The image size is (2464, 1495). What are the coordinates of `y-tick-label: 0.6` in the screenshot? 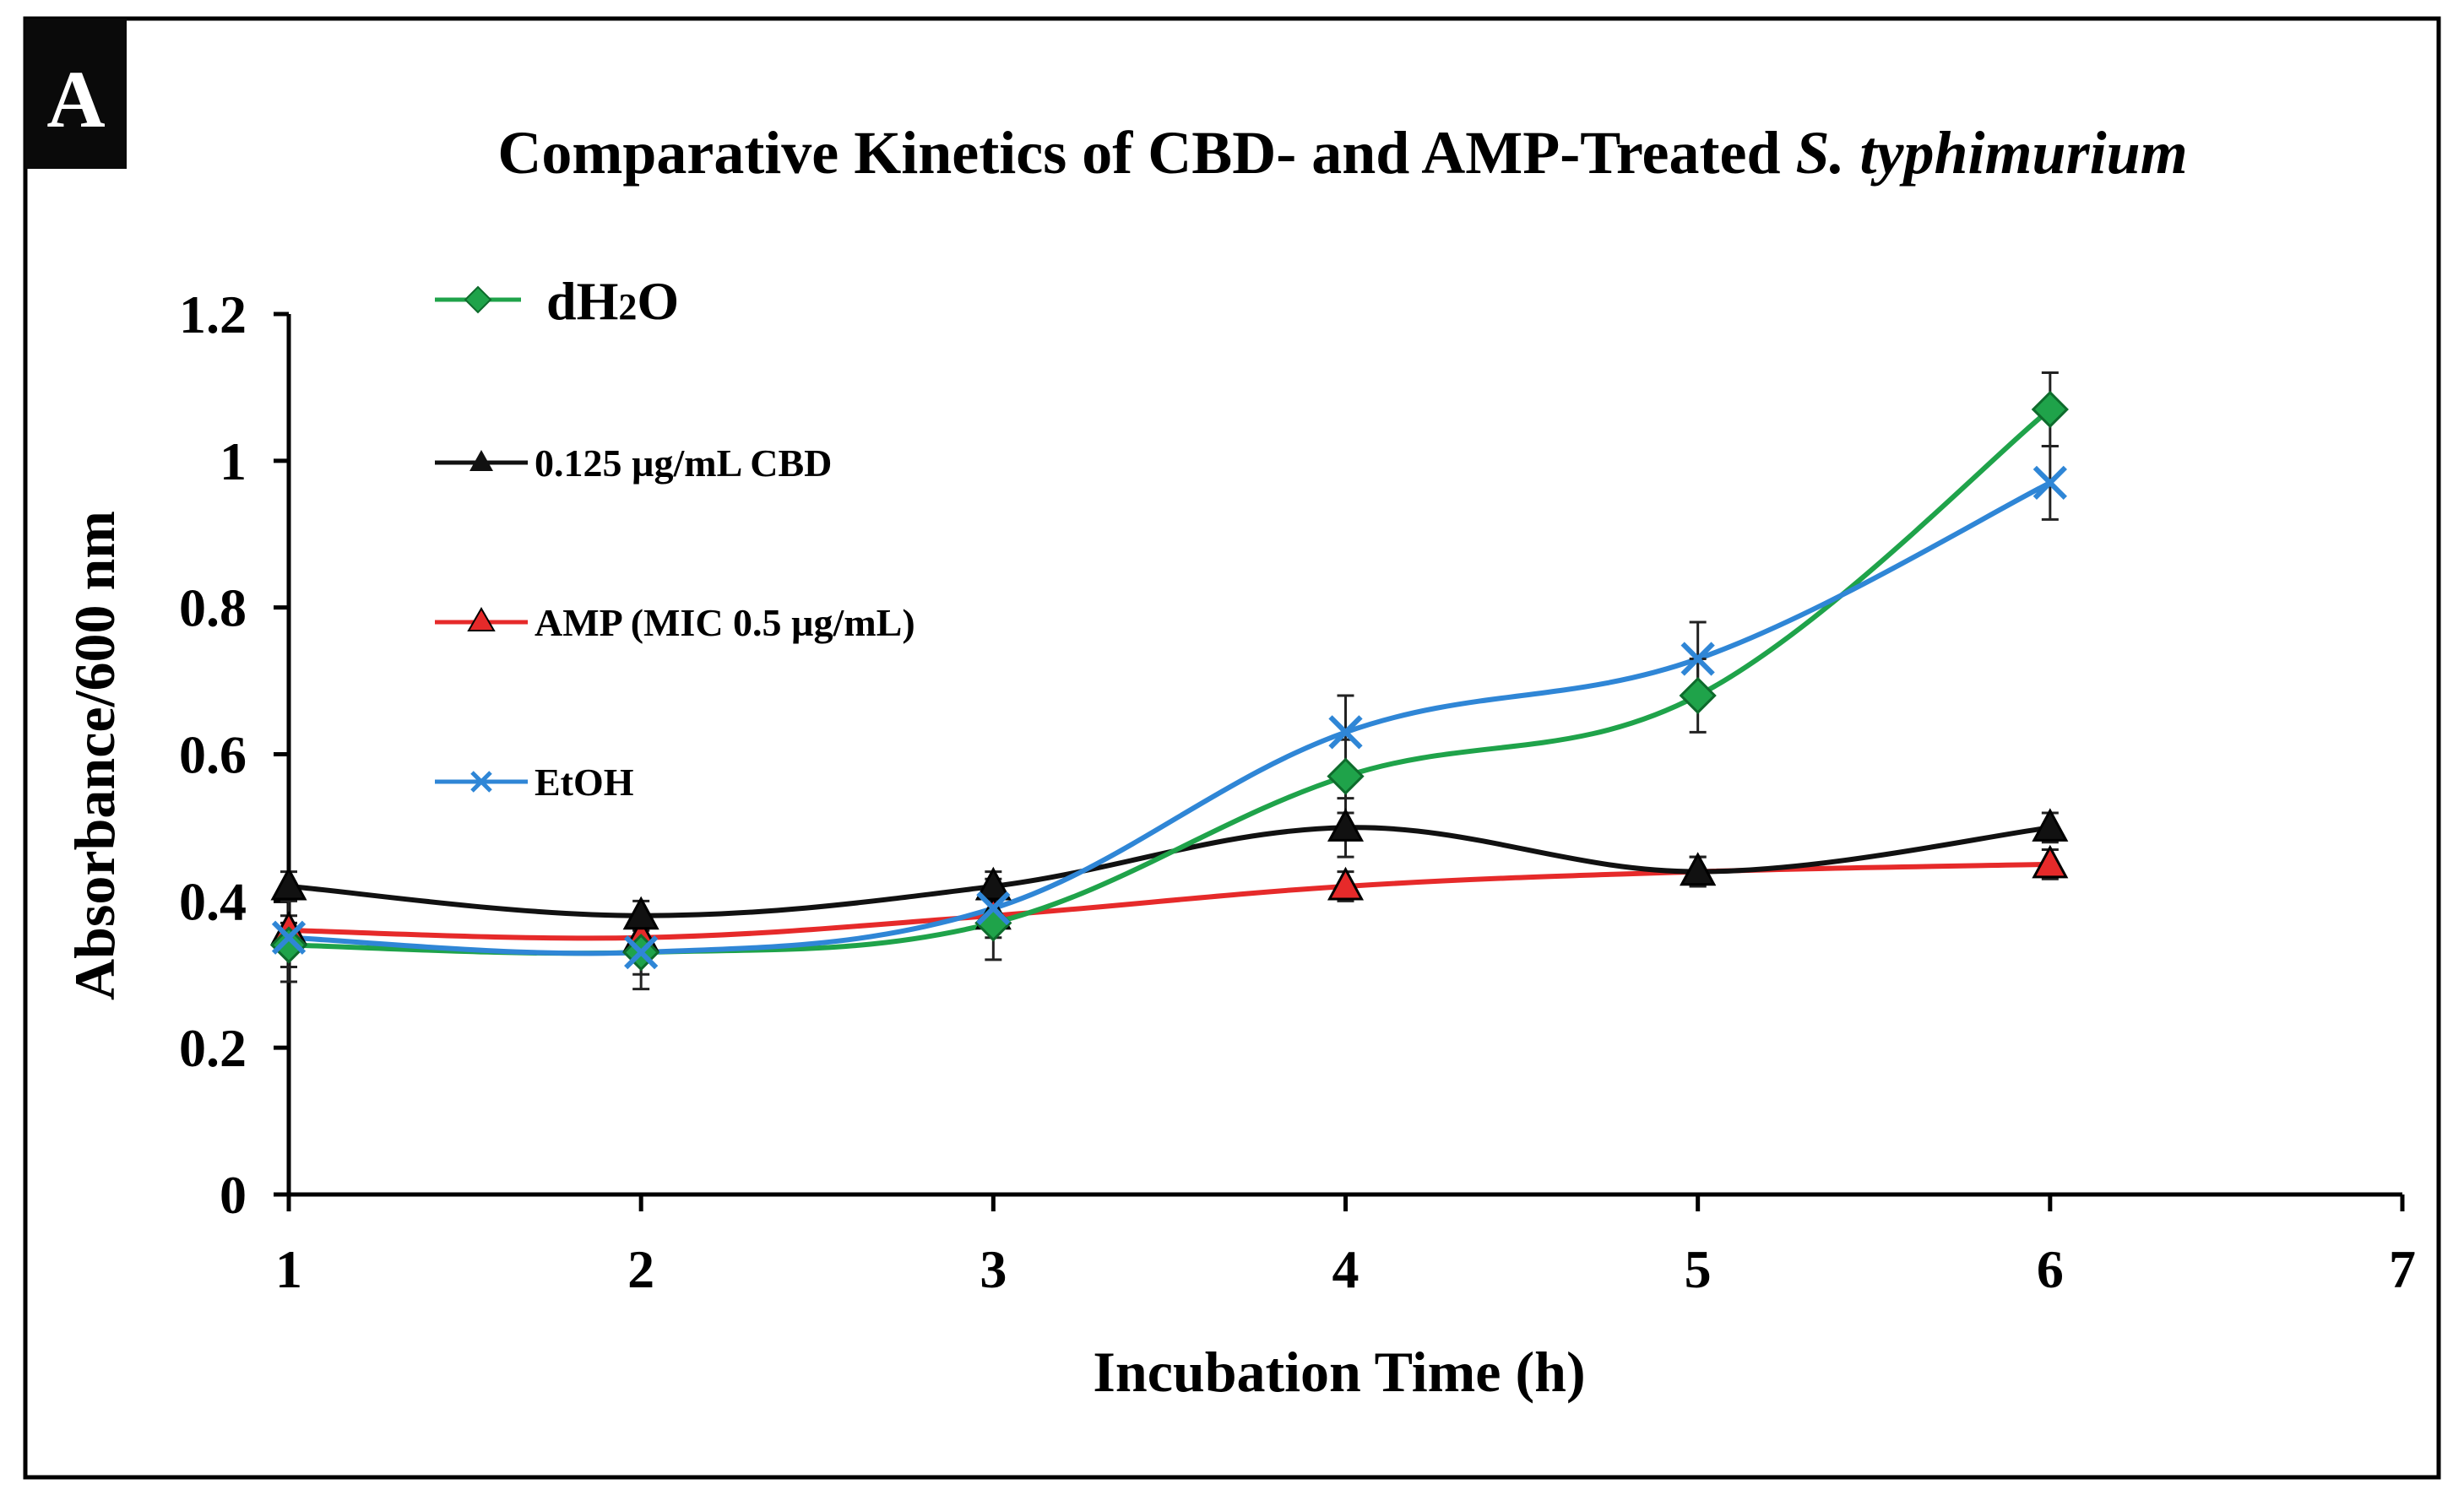 It's located at (213, 755).